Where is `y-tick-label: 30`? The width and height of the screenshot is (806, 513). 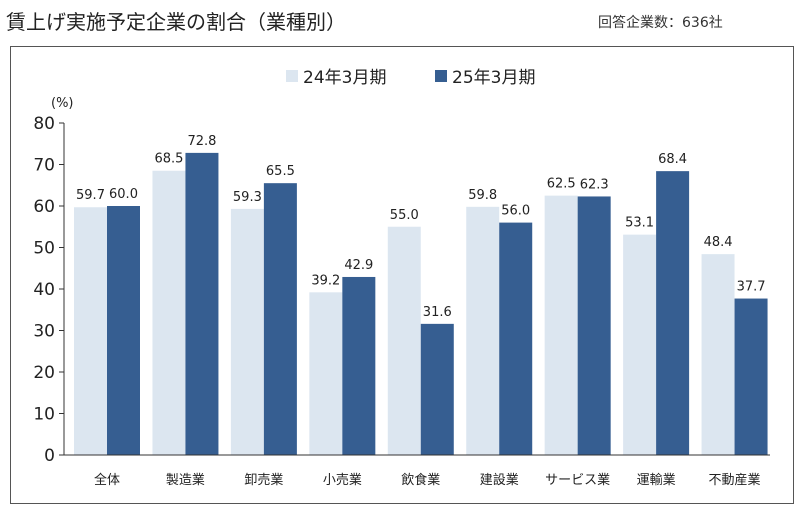 y-tick-label: 30 is located at coordinates (44, 332).